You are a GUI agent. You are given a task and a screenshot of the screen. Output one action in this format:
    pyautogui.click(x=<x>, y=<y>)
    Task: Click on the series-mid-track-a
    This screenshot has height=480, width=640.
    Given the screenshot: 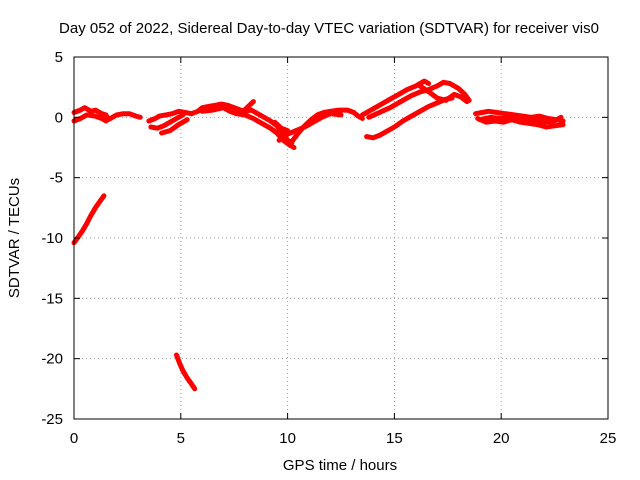 What is the action you would take?
    pyautogui.click(x=170, y=116)
    